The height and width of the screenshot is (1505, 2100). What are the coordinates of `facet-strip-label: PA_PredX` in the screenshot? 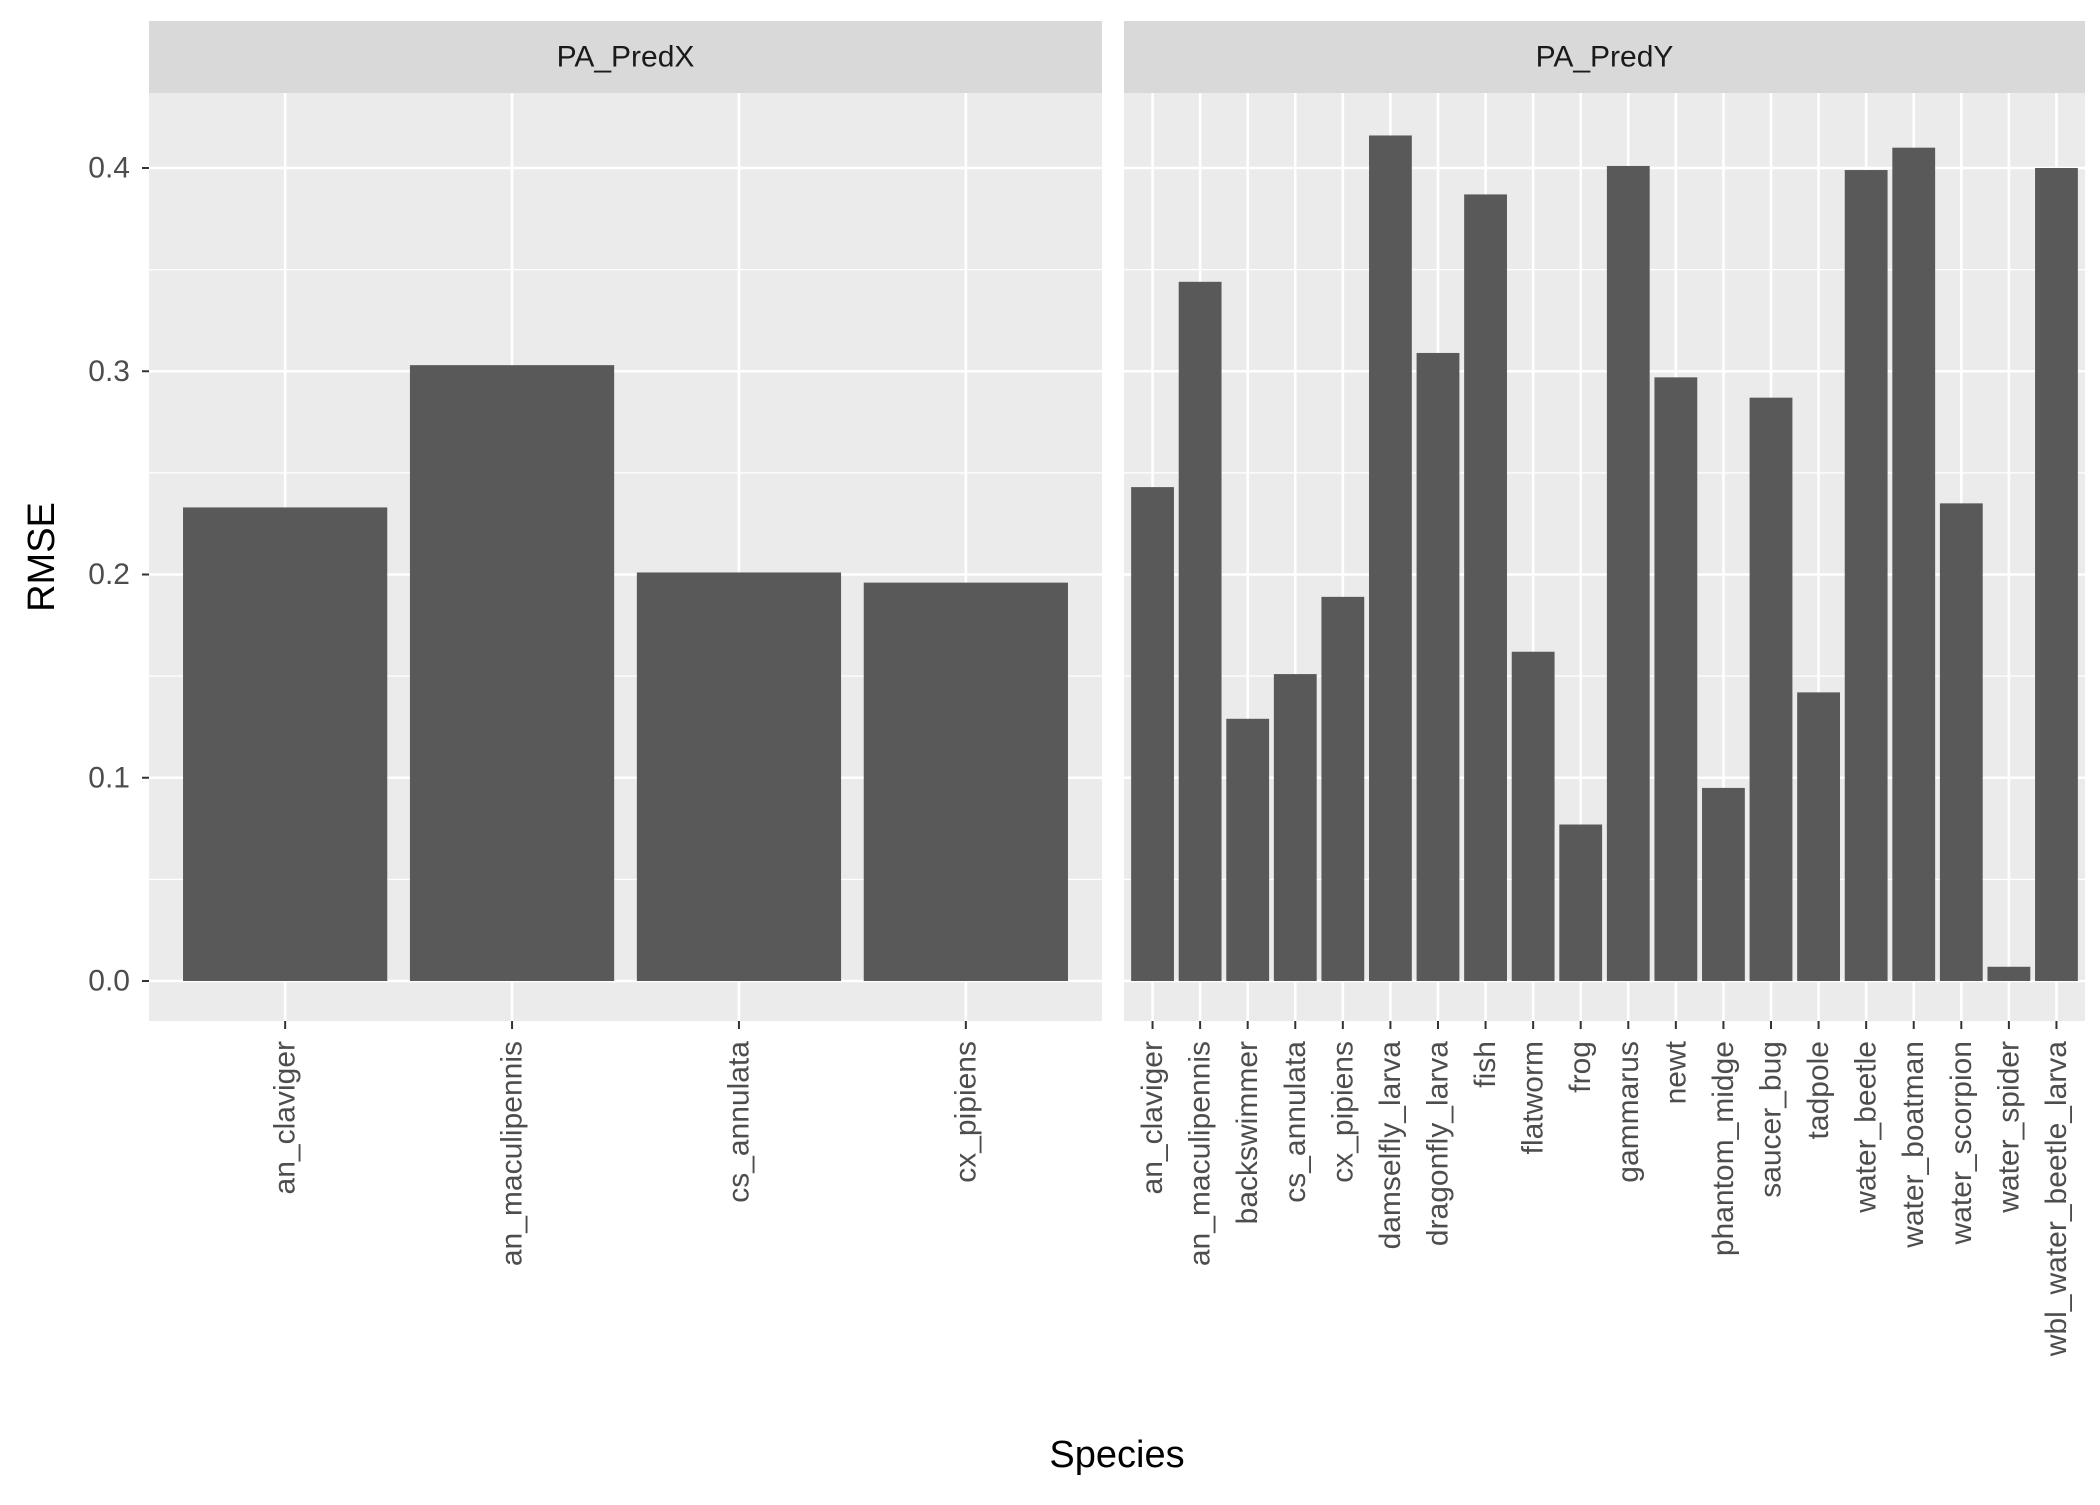 It's located at (626, 57).